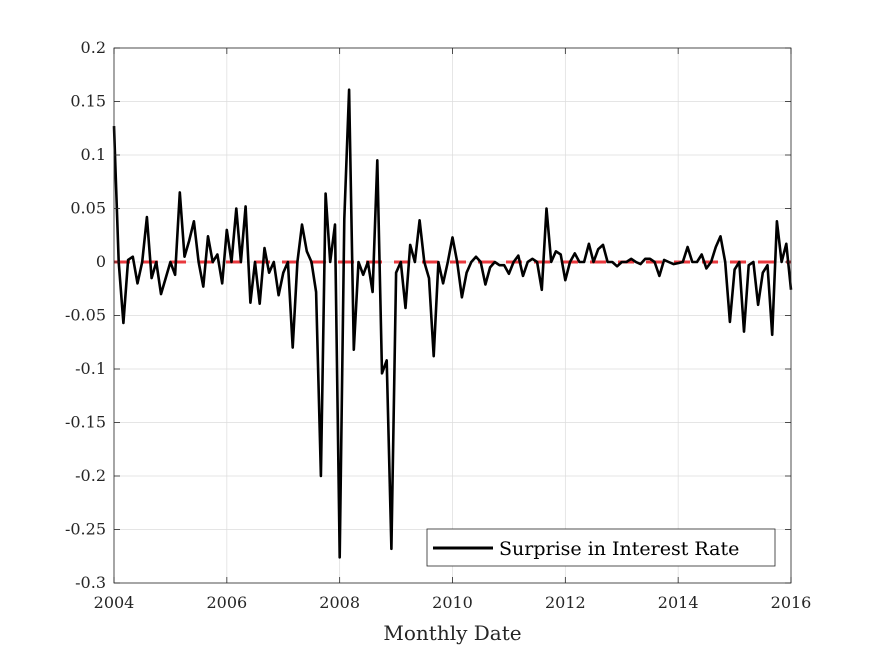 The width and height of the screenshot is (875, 656). I want to click on x-axis-label: Monthly Date, so click(452, 633).